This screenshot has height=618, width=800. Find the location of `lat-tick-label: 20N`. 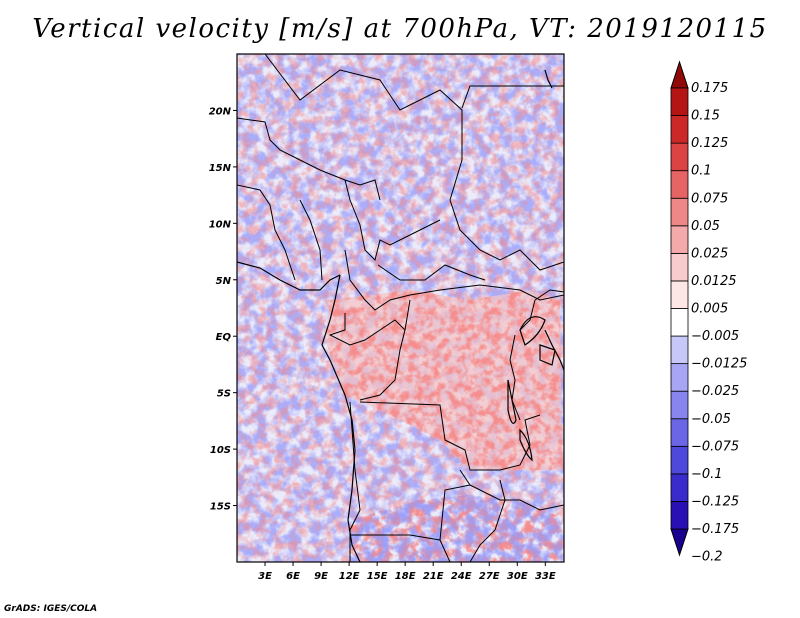

lat-tick-label: 20N is located at coordinates (220, 111).